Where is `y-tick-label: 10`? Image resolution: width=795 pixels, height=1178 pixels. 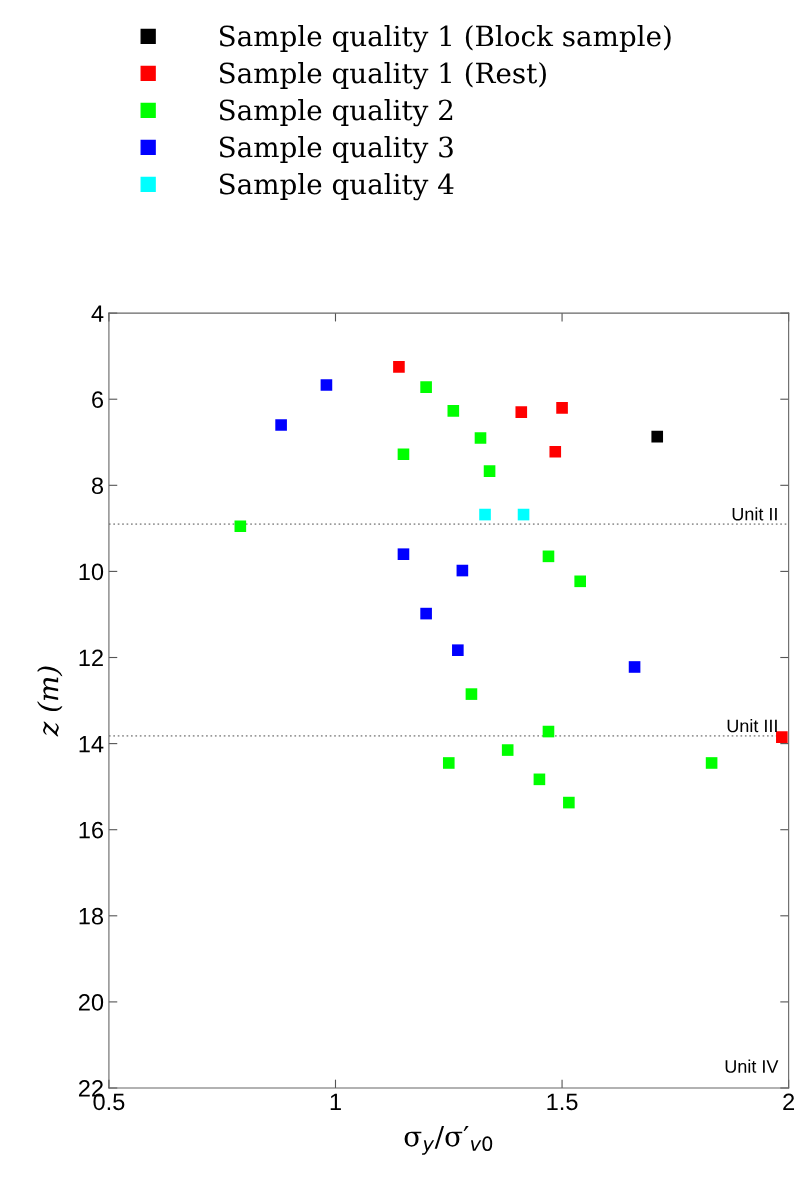 y-tick-label: 10 is located at coordinates (91, 572).